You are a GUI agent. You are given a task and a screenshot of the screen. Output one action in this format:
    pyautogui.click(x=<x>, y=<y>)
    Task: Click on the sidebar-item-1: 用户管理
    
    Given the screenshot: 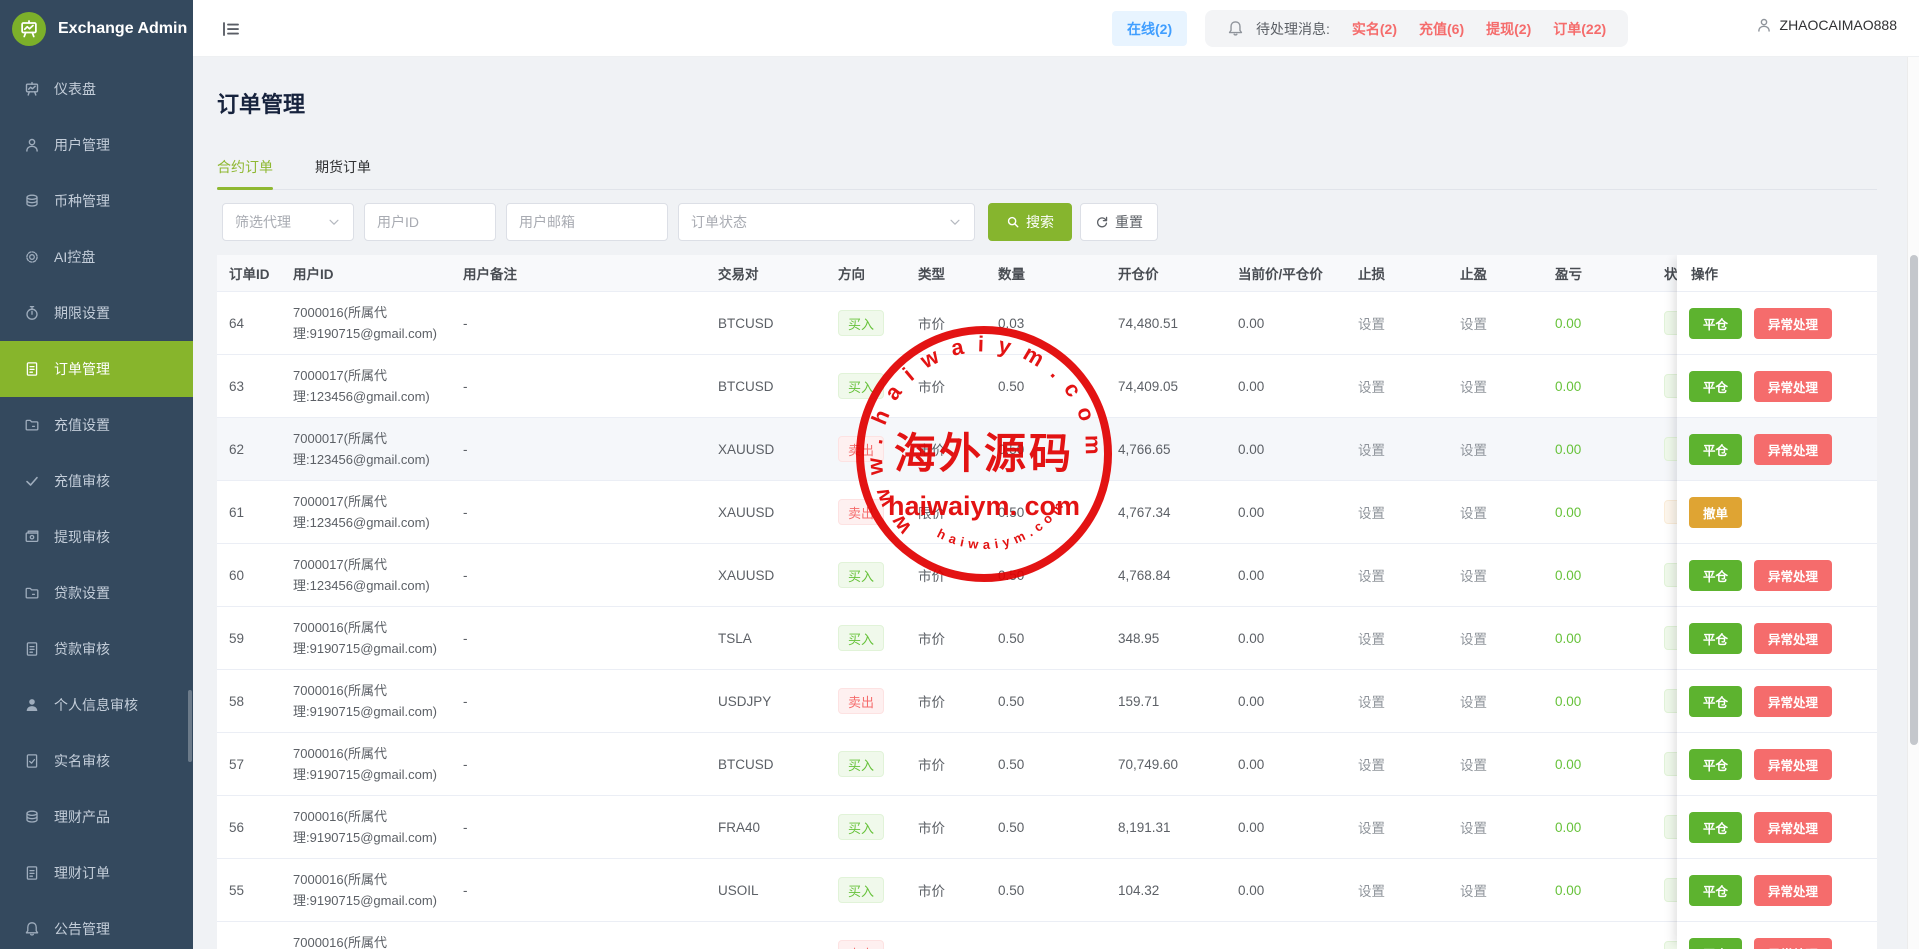 What is the action you would take?
    pyautogui.click(x=96, y=145)
    